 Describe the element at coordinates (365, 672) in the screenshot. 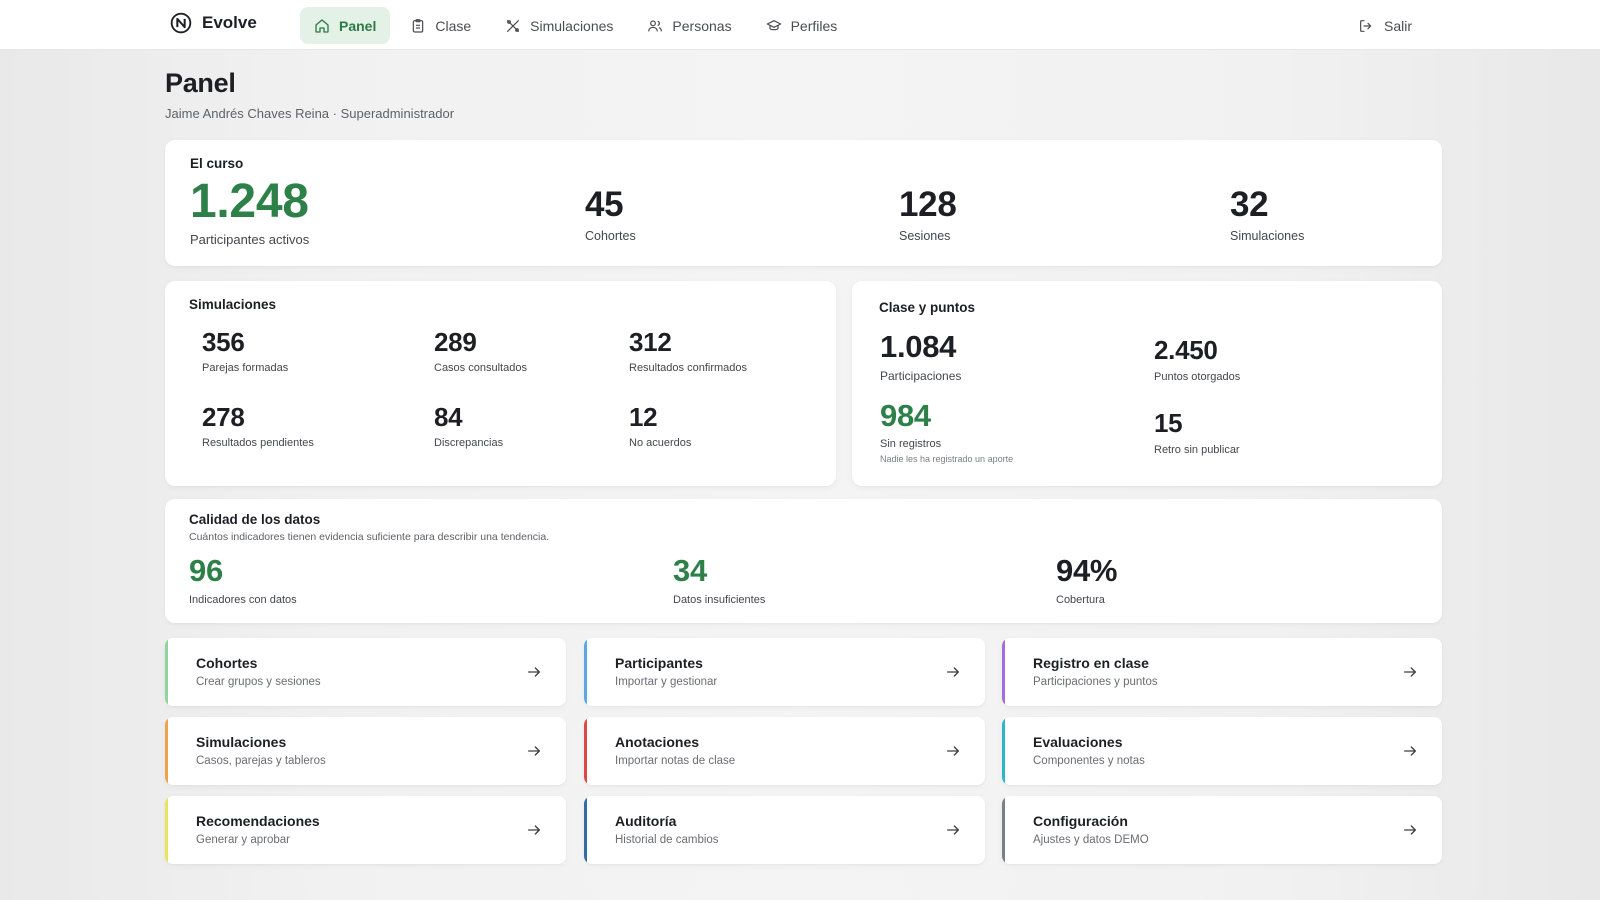

I see `tile-cohortes: Cohortes Crear grupos y sesiones` at that location.